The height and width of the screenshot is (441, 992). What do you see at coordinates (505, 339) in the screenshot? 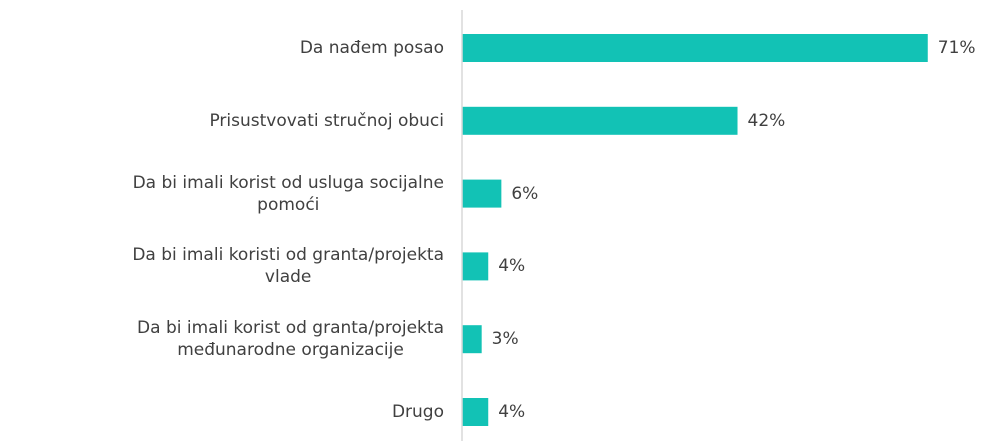
I see `value-label: 3%` at bounding box center [505, 339].